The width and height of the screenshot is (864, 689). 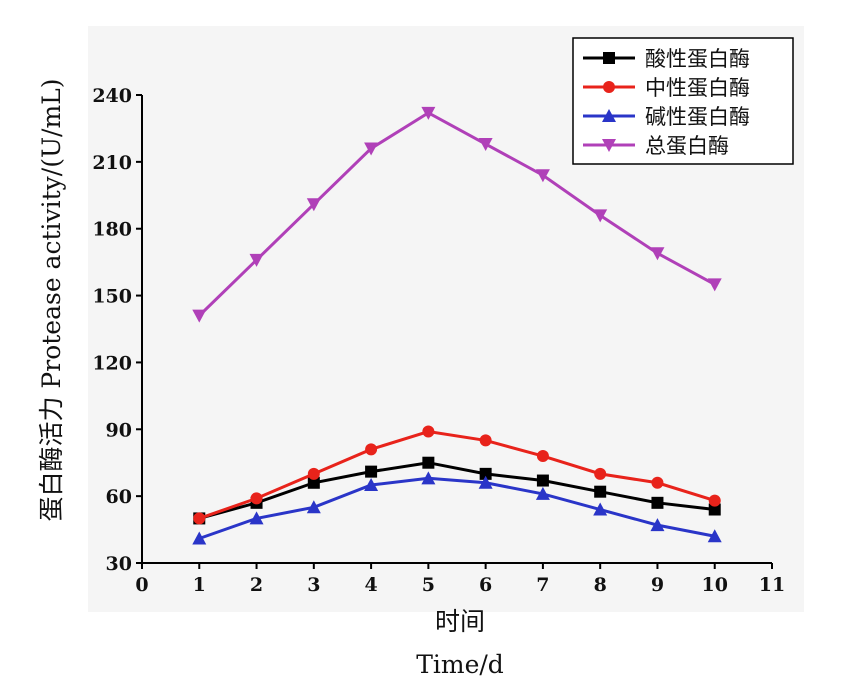 I want to click on y-tick-label: 120, so click(x=112, y=363).